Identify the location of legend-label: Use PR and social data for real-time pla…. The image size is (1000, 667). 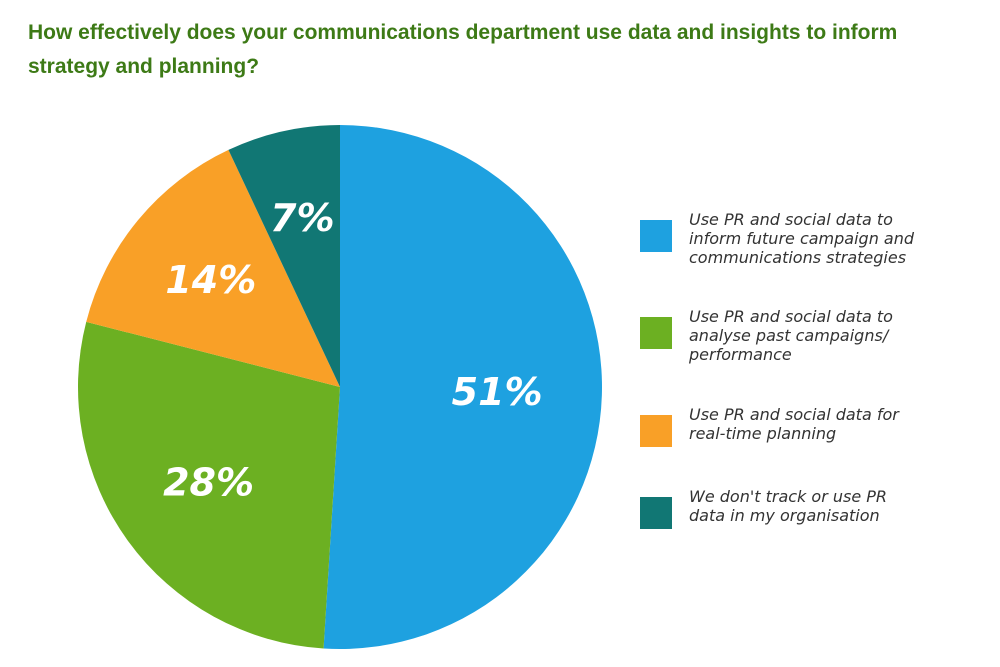
(819, 424).